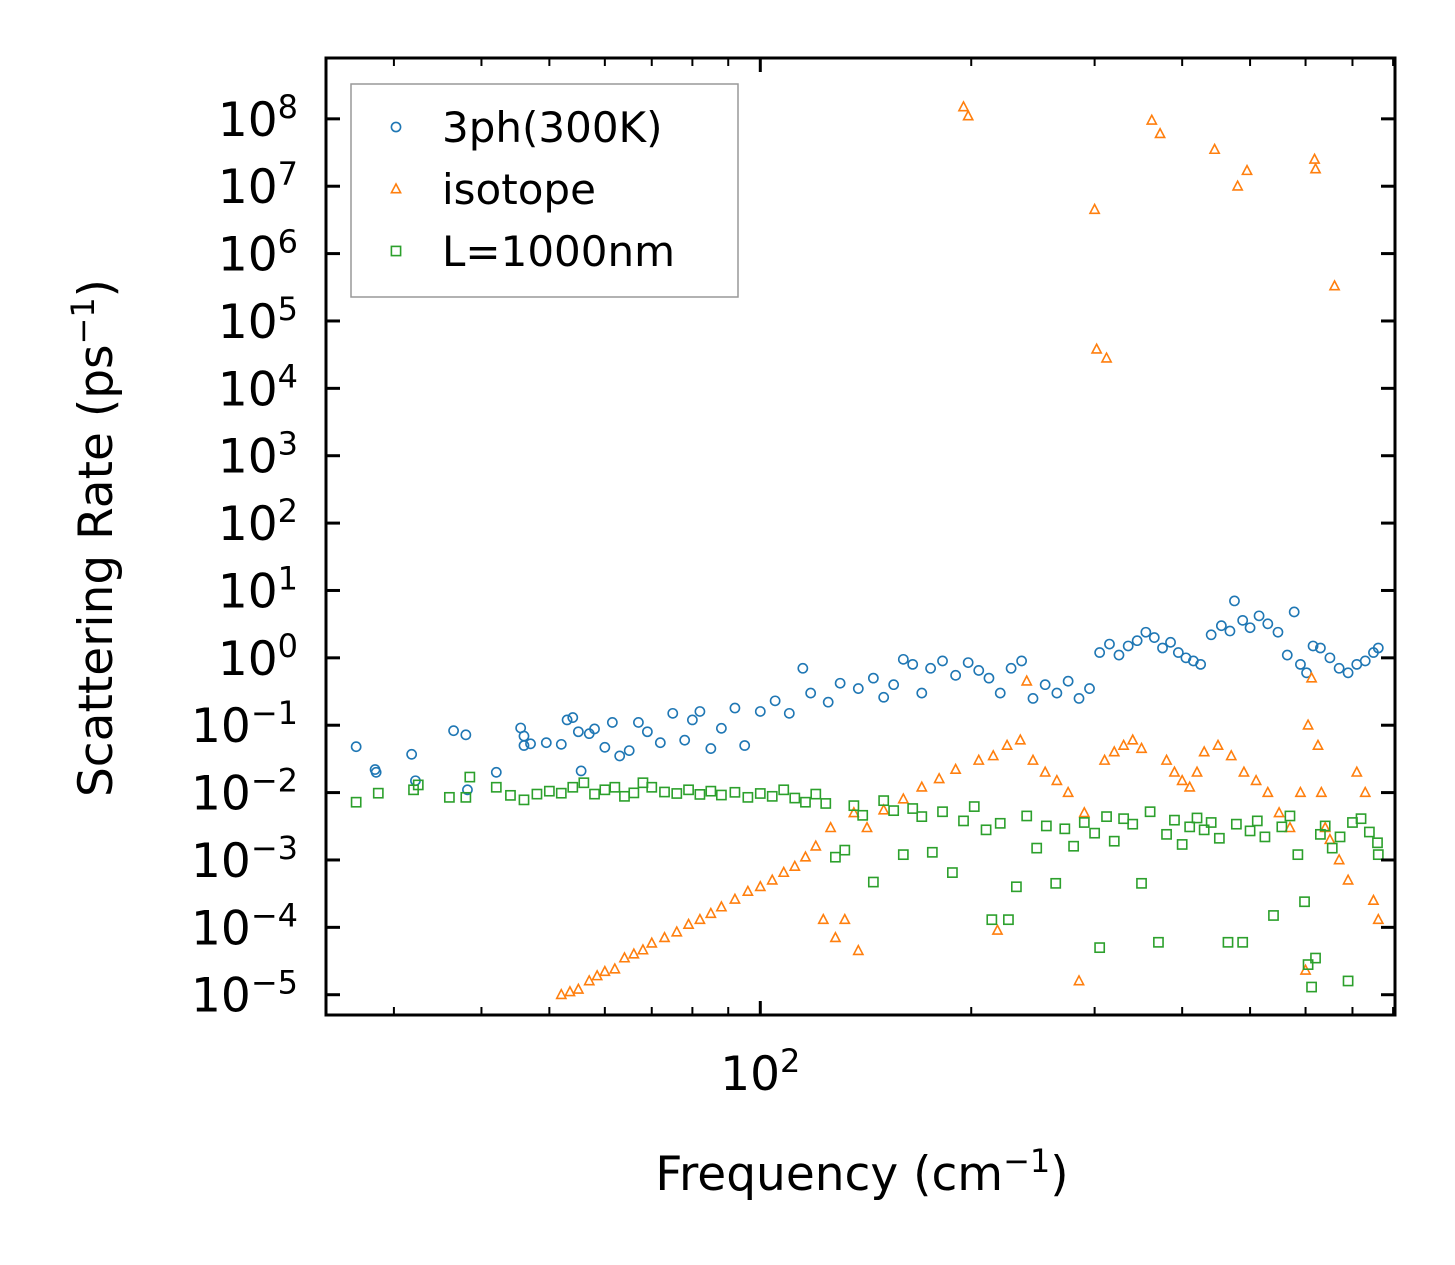 The image size is (1455, 1265). What do you see at coordinates (552, 127) in the screenshot?
I see `legend-label: 3ph(300K)` at bounding box center [552, 127].